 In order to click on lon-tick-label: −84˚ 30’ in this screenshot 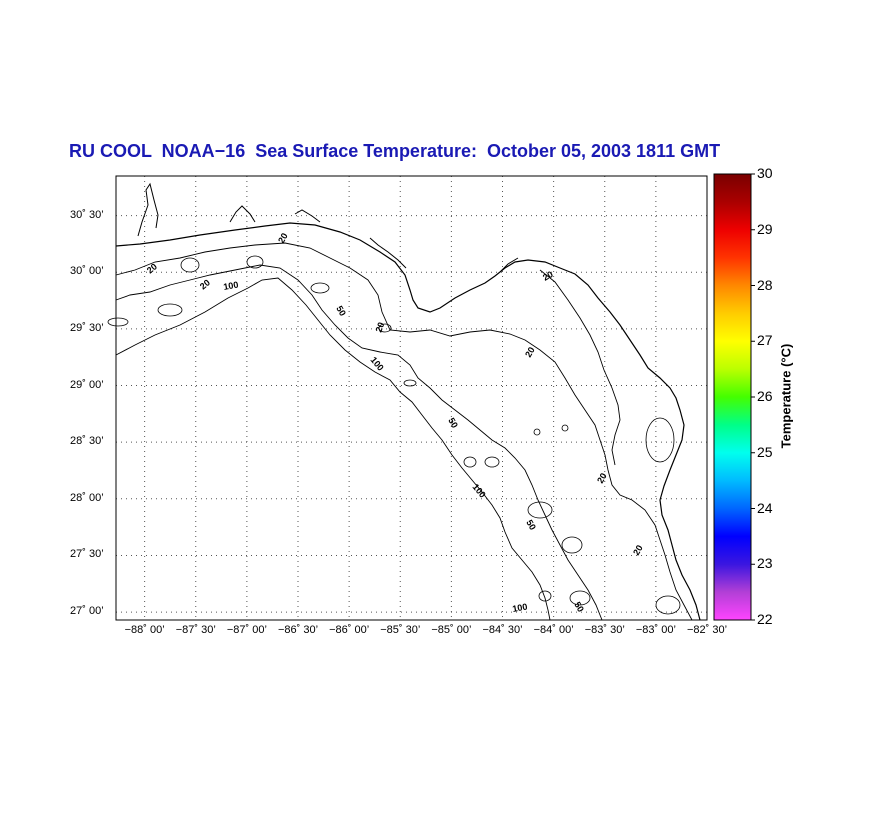, I will do `click(502, 630)`.